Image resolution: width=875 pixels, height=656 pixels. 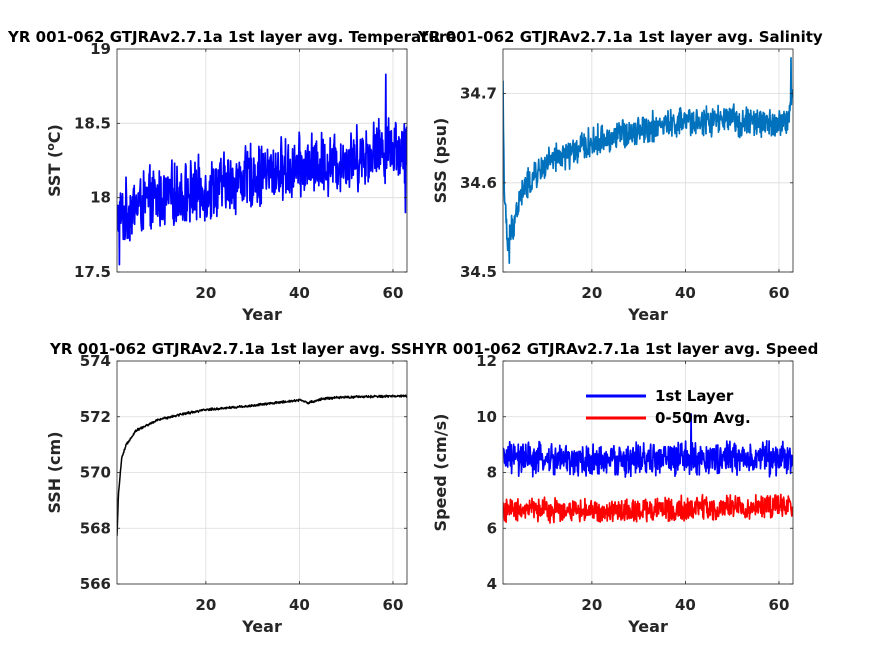 I want to click on y-axis-label: SSS (psu), so click(x=440, y=161).